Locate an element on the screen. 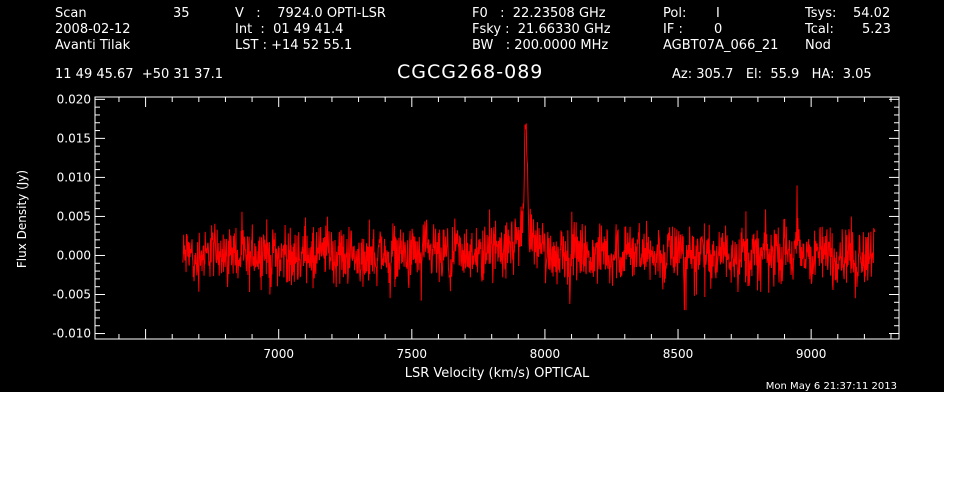 The height and width of the screenshot is (490, 962). chart-title: CGCG268-089 is located at coordinates (470, 72).